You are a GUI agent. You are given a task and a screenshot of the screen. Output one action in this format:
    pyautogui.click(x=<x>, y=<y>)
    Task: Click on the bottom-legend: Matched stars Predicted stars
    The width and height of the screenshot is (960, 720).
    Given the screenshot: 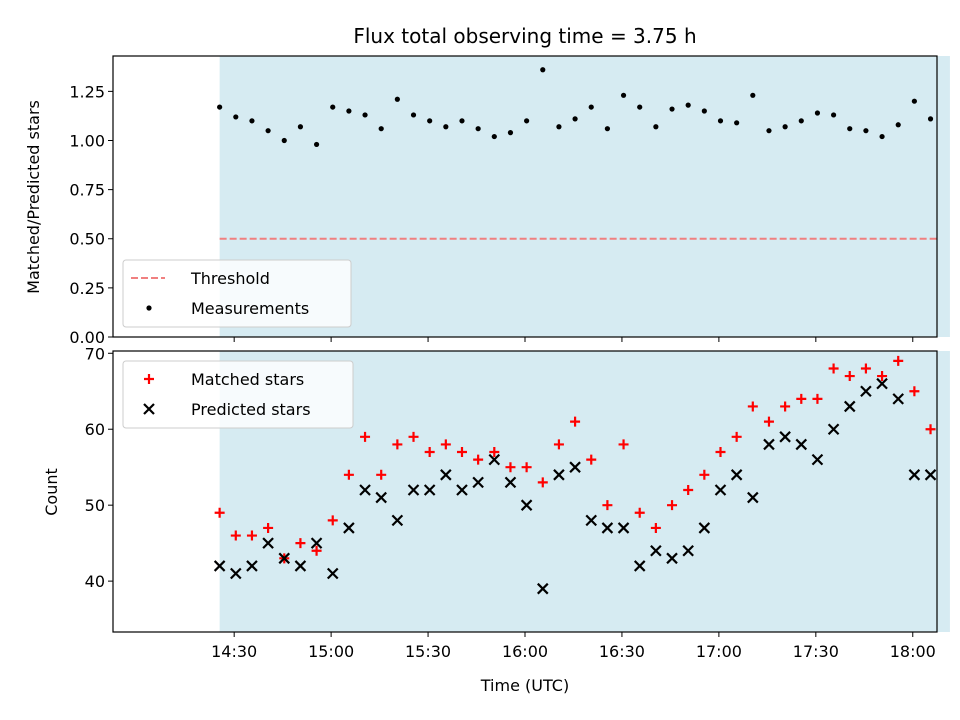 What is the action you would take?
    pyautogui.click(x=238, y=394)
    